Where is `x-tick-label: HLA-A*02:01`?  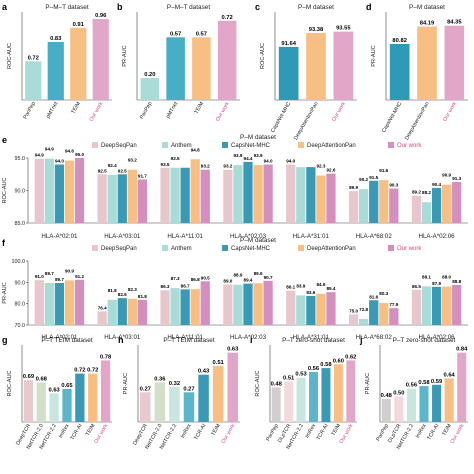
x-tick-label: HLA-A*02:01 is located at coordinates (59, 236).